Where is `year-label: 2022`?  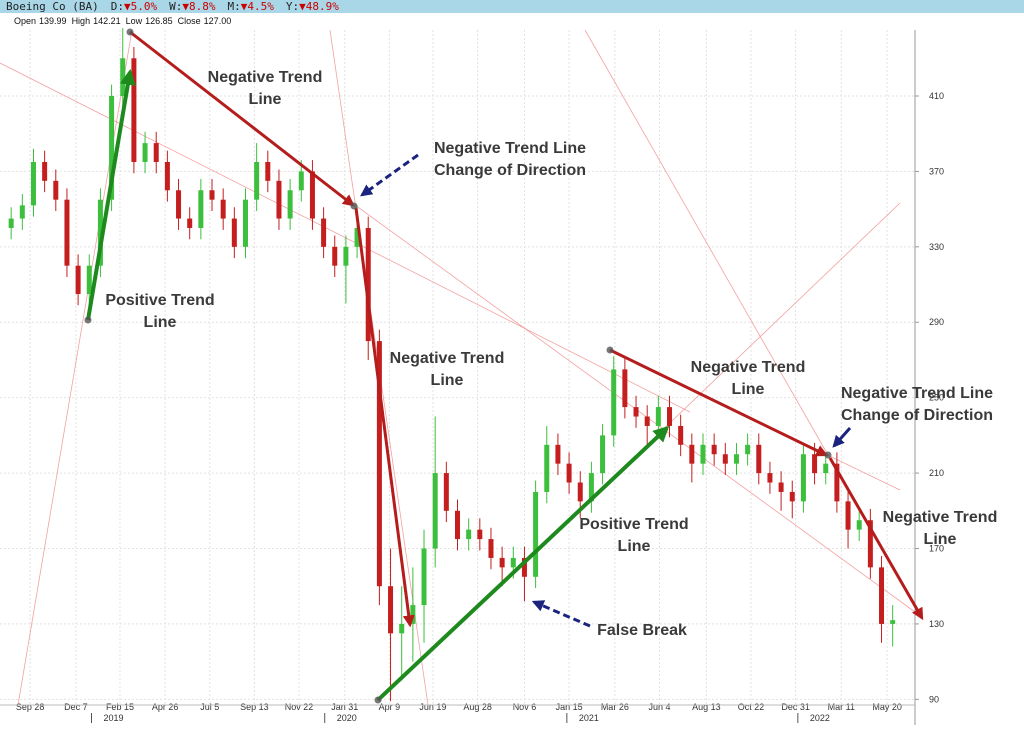
year-label: 2022 is located at coordinates (820, 718).